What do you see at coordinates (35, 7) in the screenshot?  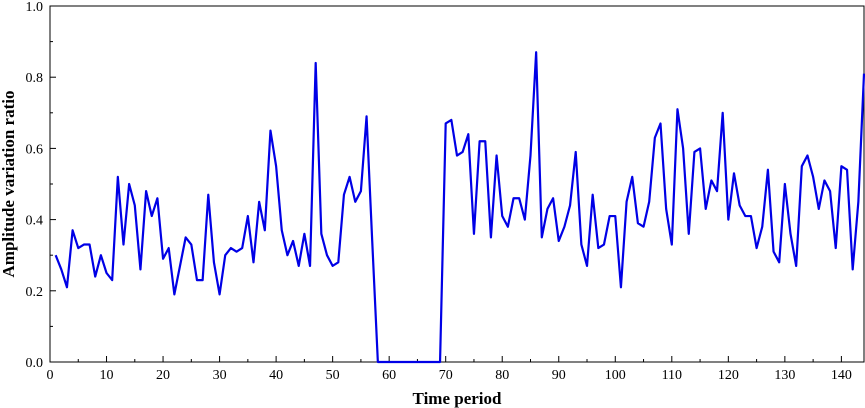 I see `y-tick-label: 1.0` at bounding box center [35, 7].